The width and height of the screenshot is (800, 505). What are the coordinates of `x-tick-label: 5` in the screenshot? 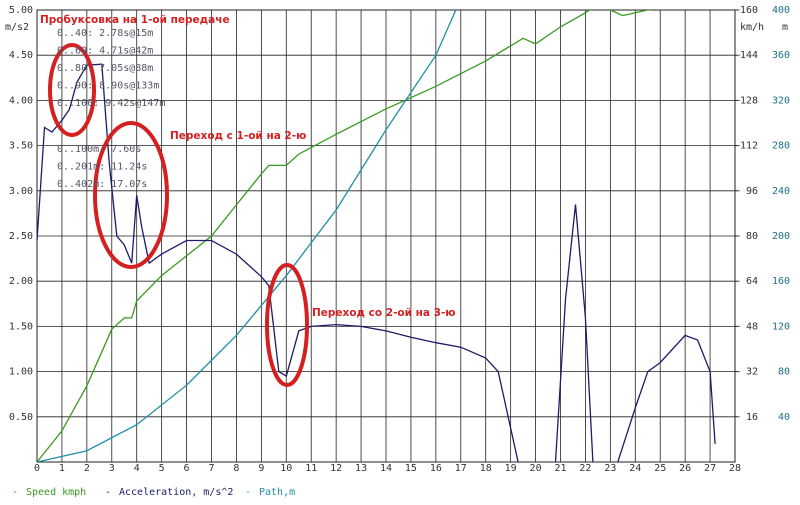 It's located at (162, 468).